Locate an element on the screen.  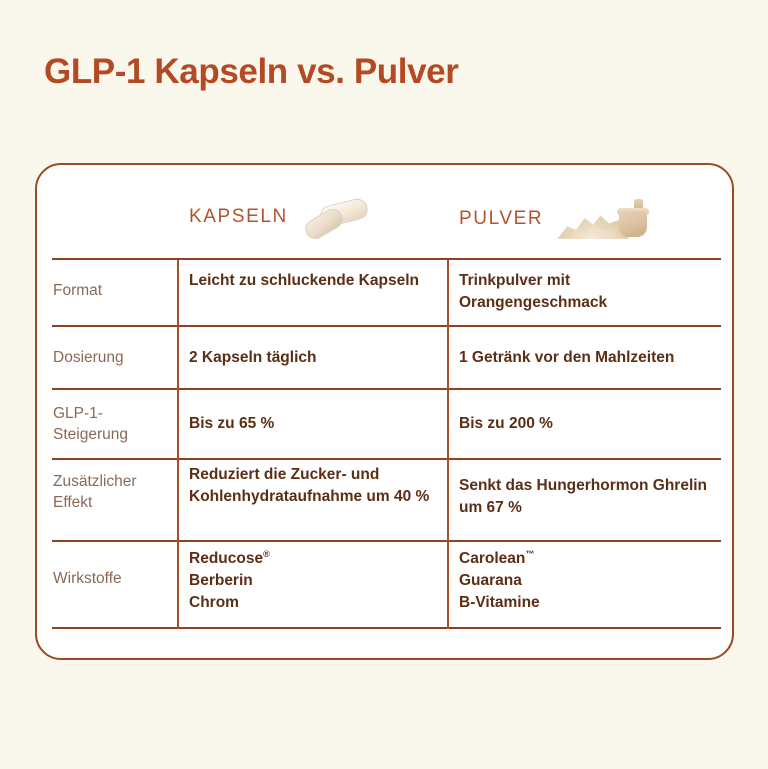
row-value-kapseln: 2 Kapseln täglich is located at coordinates (253, 357).